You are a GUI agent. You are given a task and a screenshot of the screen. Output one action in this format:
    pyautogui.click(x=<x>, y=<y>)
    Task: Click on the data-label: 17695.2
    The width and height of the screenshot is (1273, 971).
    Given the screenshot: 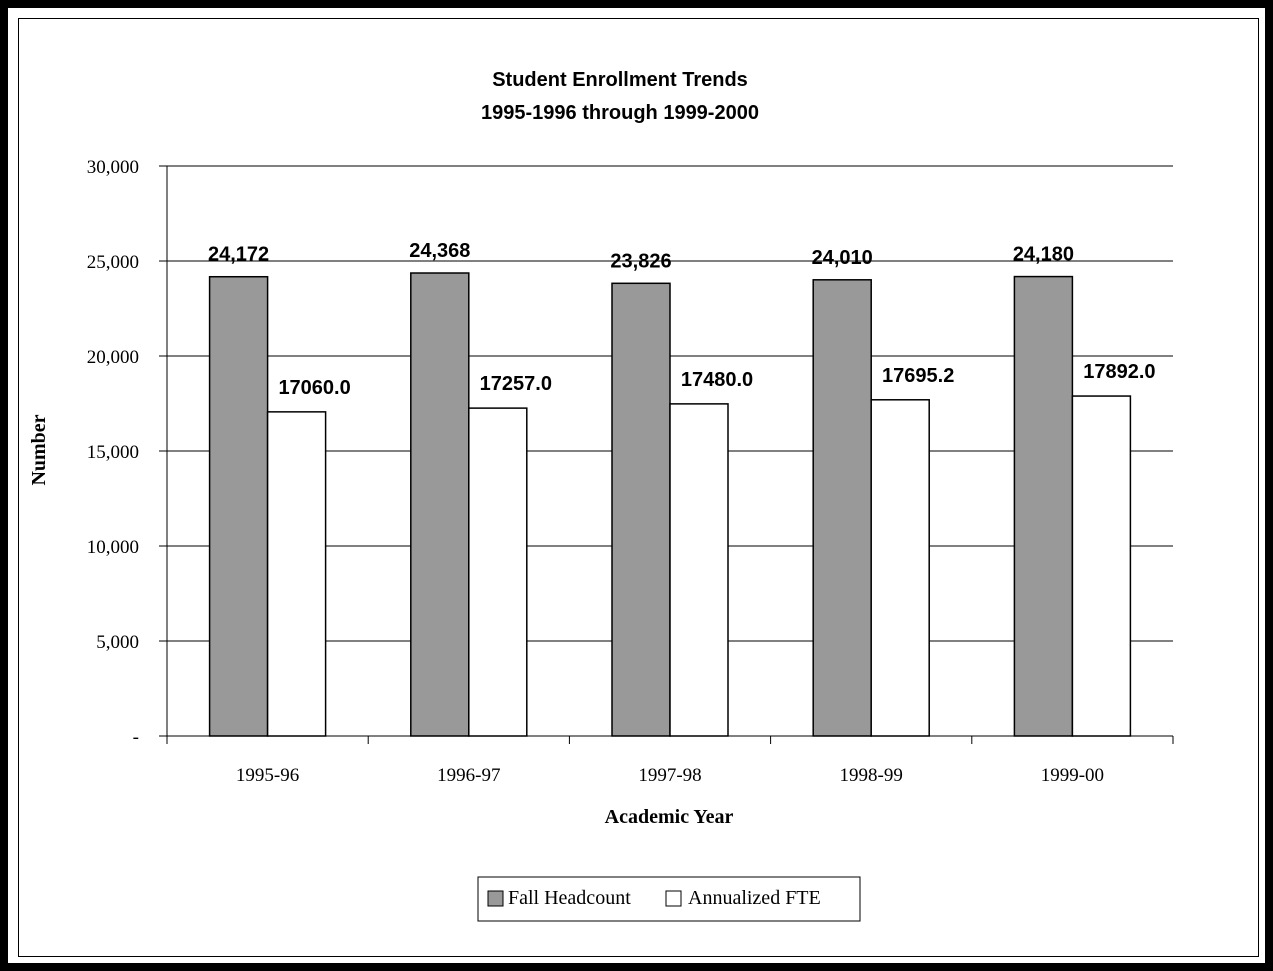 What is the action you would take?
    pyautogui.click(x=918, y=376)
    